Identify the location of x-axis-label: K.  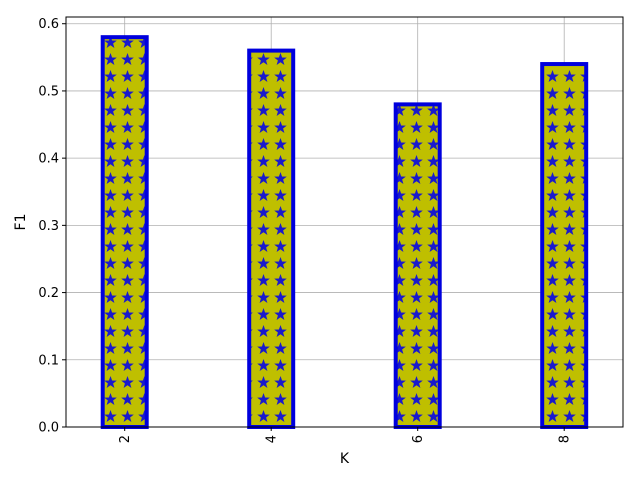
(345, 459).